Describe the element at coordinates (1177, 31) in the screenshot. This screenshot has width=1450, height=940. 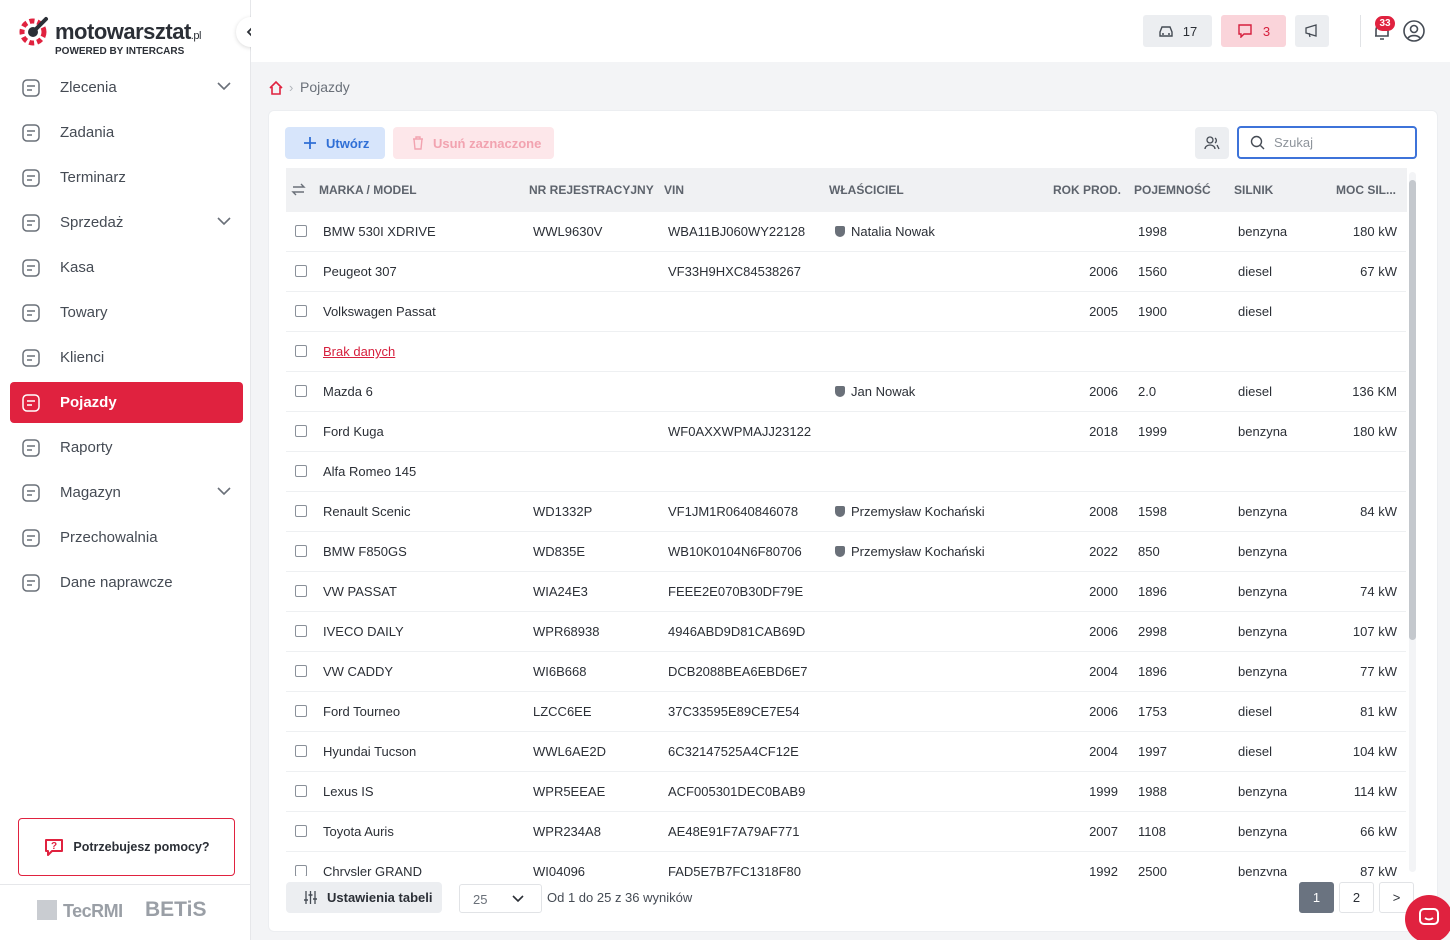
I see `vehicles-badge: 17` at that location.